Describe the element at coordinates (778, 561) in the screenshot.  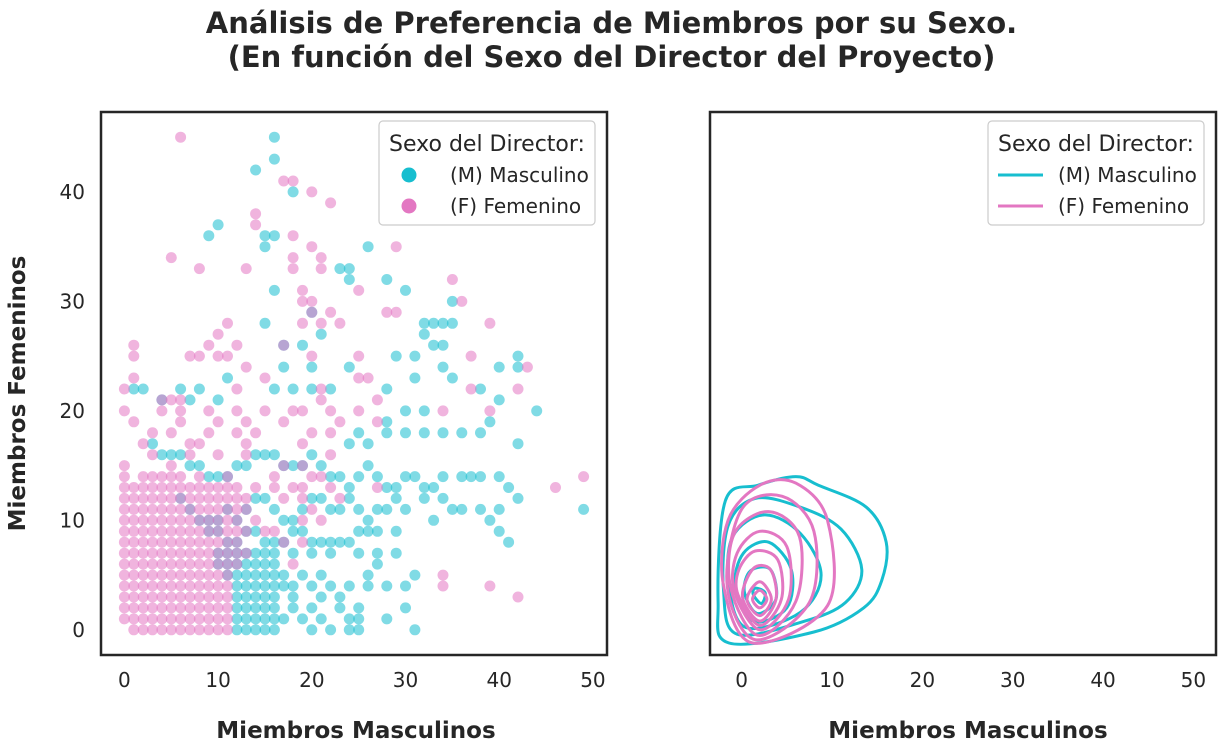
I see `kde-contour-line` at that location.